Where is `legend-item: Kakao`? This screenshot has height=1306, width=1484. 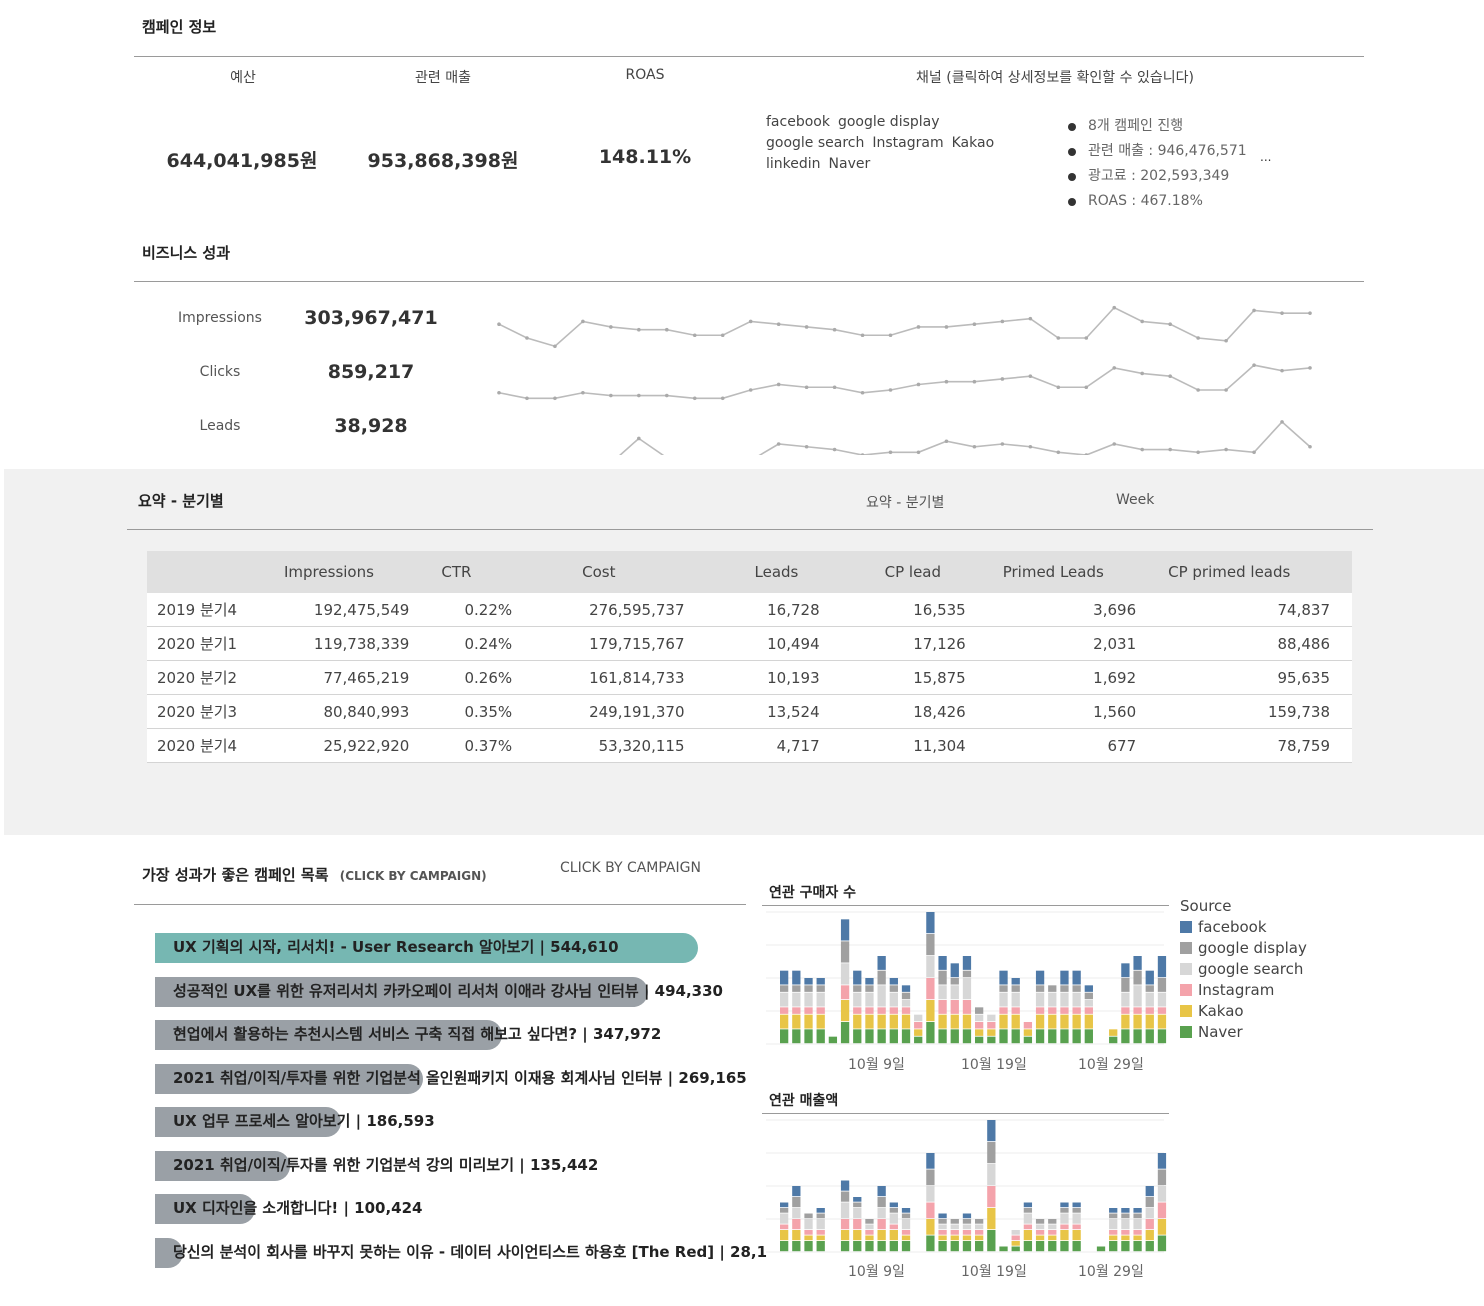
legend-item: Kakao is located at coordinates (1243, 1010).